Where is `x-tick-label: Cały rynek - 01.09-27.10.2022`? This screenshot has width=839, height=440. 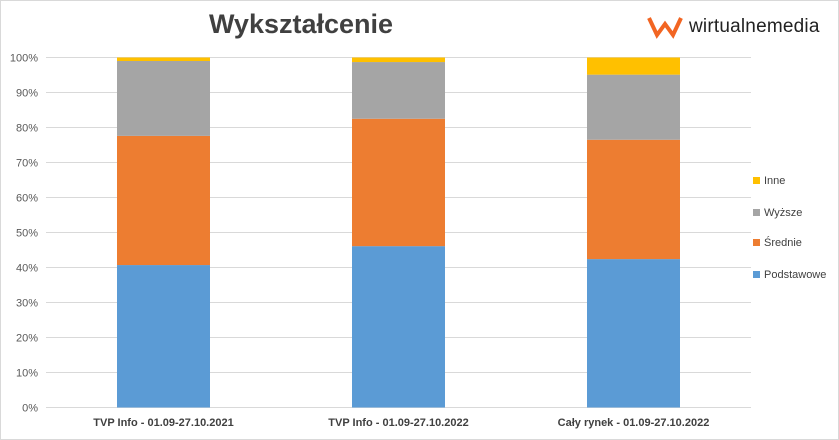 x-tick-label: Cały rynek - 01.09-27.10.2022 is located at coordinates (634, 423).